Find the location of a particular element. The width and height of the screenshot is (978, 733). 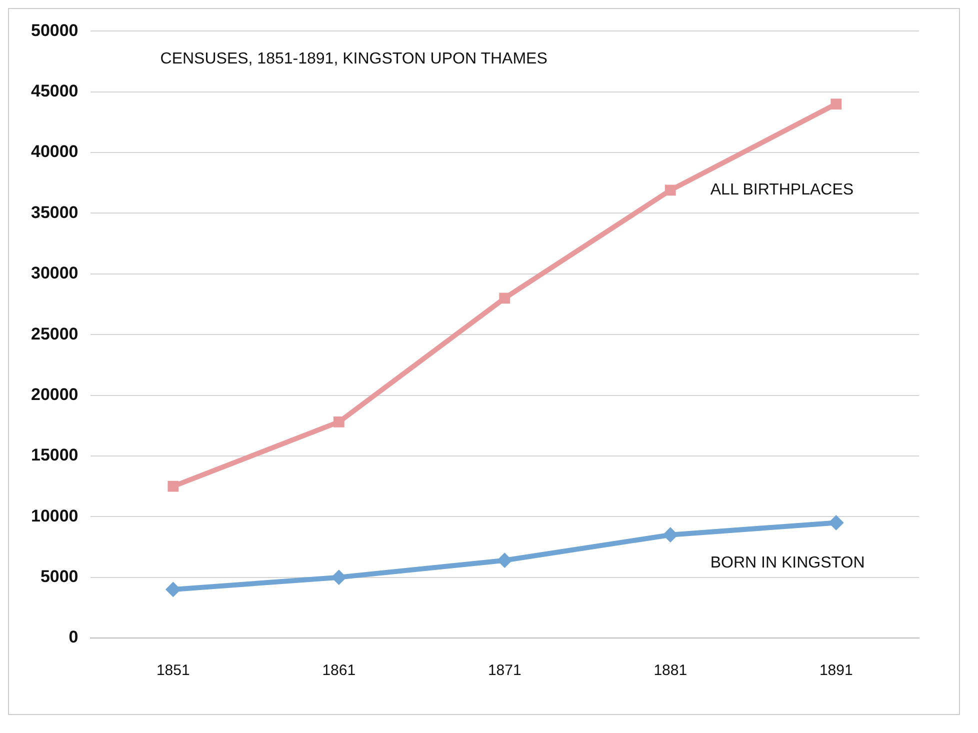

x-tick-label: 1871 is located at coordinates (505, 671).